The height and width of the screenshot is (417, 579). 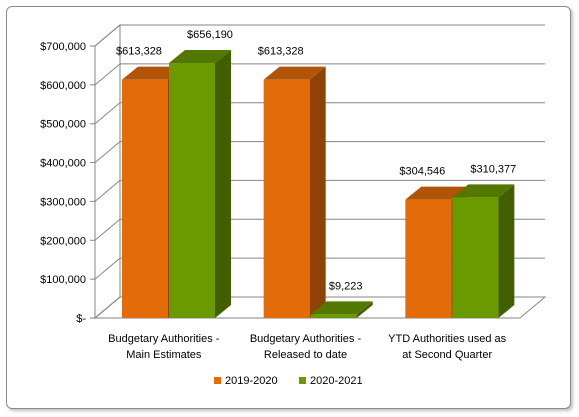 What do you see at coordinates (251, 381) in the screenshot?
I see `legend-label: 2019-2020` at bounding box center [251, 381].